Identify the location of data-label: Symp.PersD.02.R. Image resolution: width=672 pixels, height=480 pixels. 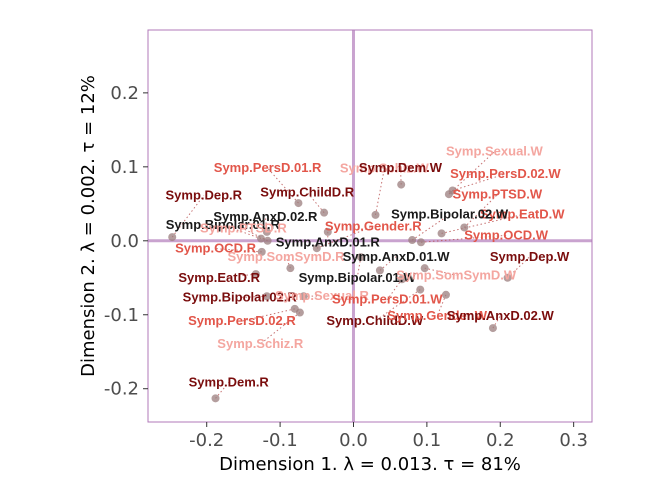
(242, 320).